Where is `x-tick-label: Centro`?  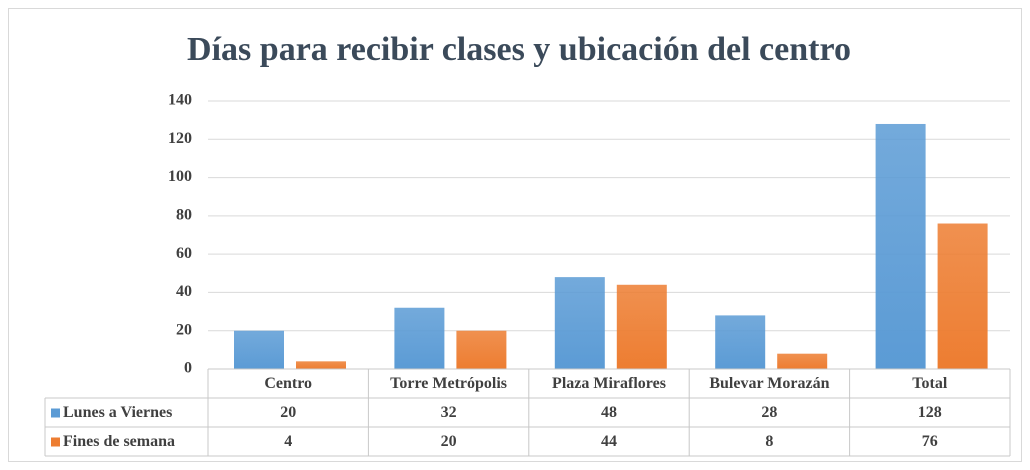
x-tick-label: Centro is located at coordinates (288, 383).